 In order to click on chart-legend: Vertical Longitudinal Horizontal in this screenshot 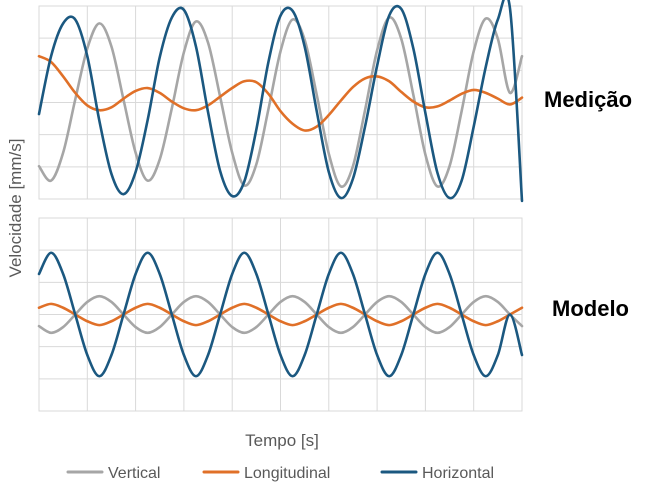, I will do `click(280, 473)`.